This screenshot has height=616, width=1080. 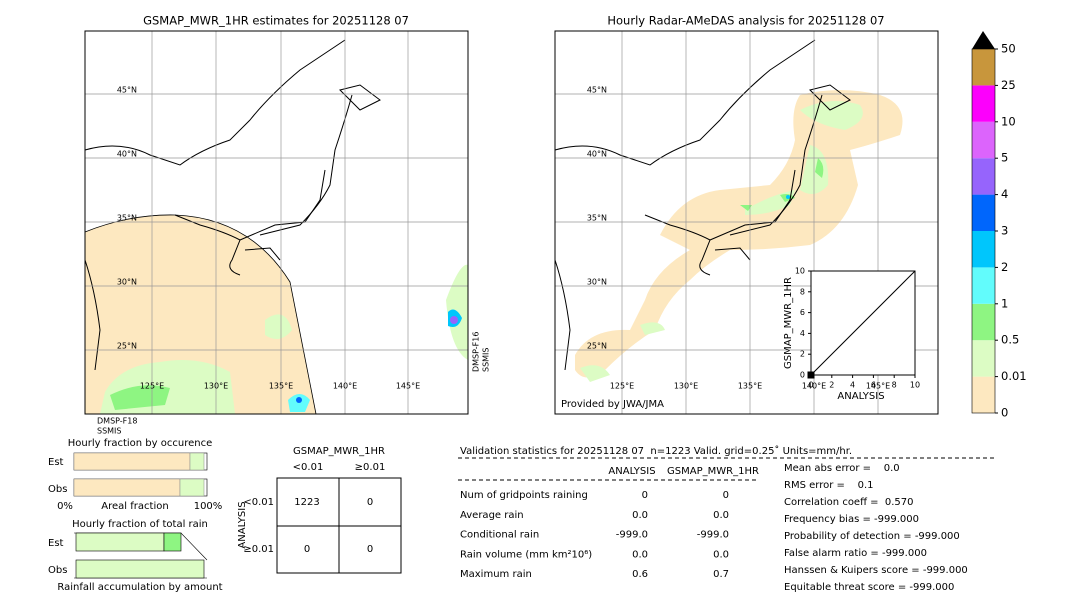 I want to click on score: Mean abs error = 0.0, so click(x=842, y=468).